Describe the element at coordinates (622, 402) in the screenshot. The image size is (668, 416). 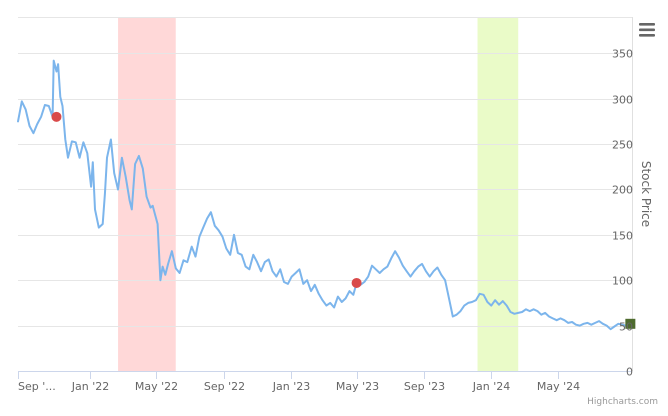
I see `credits-link: Highcharts.com` at that location.